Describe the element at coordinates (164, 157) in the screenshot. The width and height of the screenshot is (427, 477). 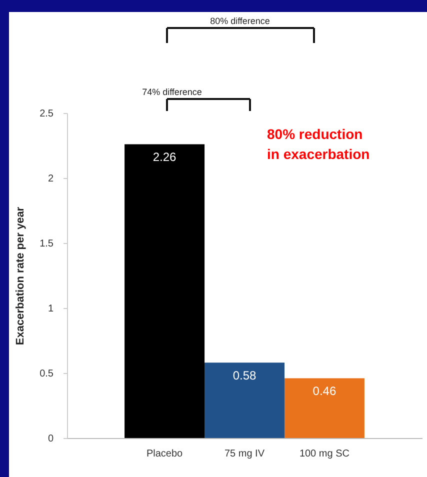
I see `data-label: 2.26` at that location.